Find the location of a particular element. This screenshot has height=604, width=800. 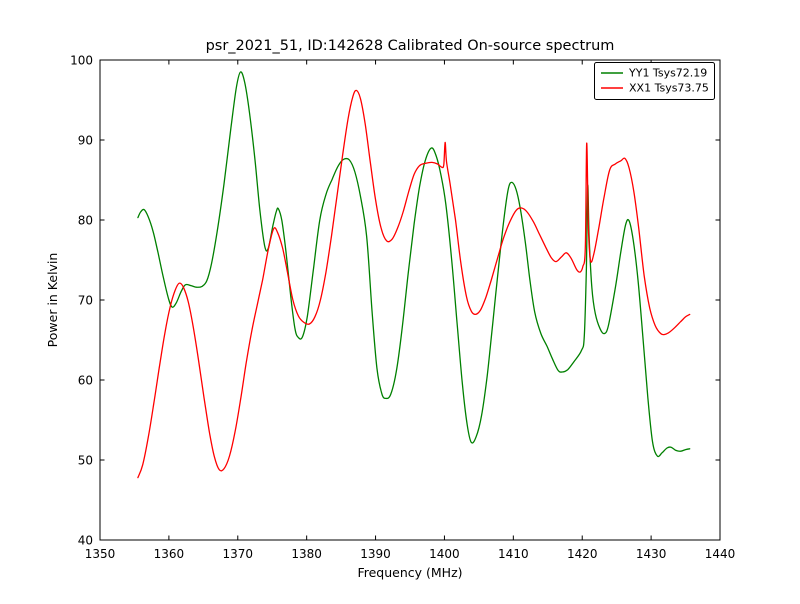

x-tick-label: 1420 is located at coordinates (582, 554).